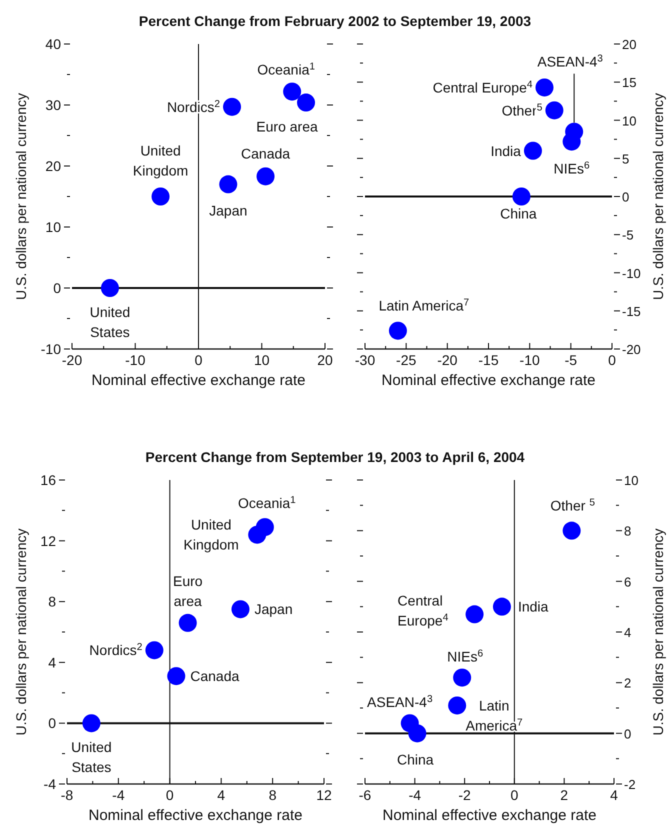  Describe the element at coordinates (424, 305) in the screenshot. I see `annotation: Latin America$^{7}$` at that location.